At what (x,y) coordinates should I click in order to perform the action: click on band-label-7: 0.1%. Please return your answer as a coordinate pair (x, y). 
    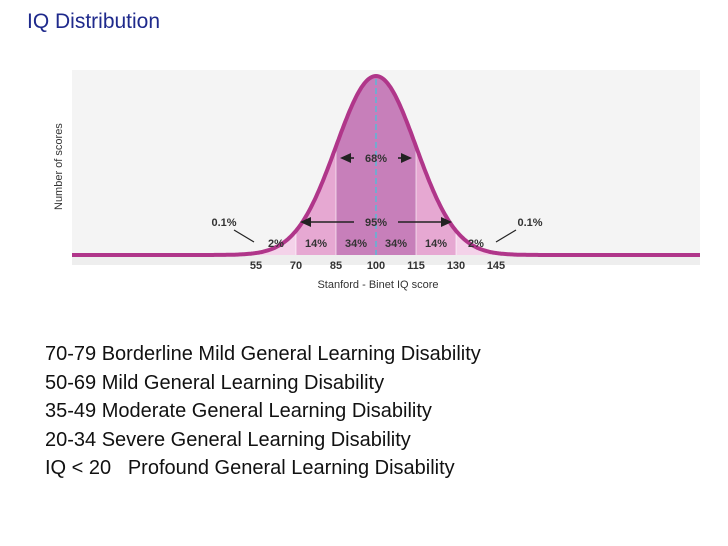
    Looking at the image, I should click on (529, 223).